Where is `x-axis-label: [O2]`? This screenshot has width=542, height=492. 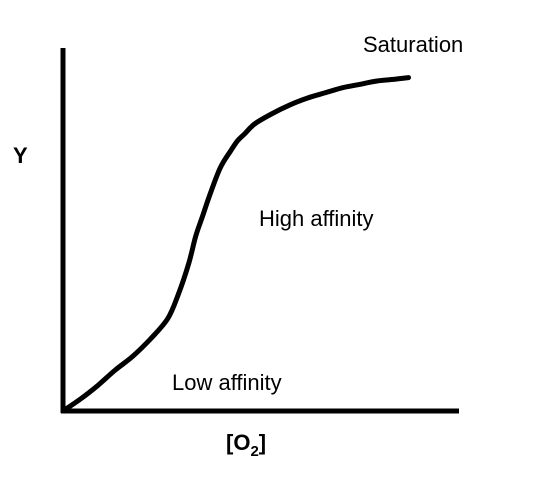
x-axis-label: [O2] is located at coordinates (246, 445).